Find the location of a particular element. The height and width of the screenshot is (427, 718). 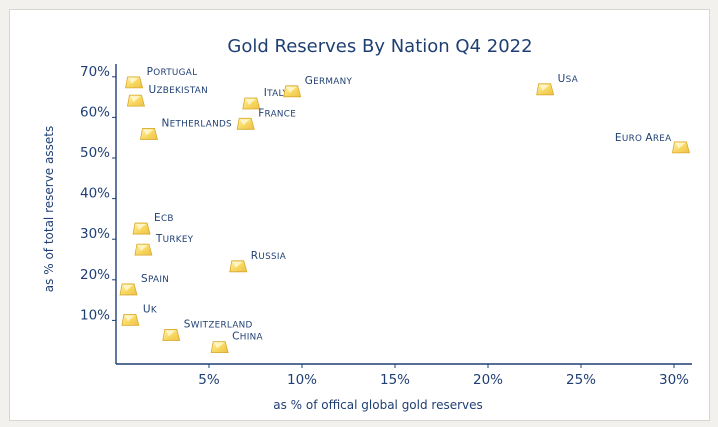

point-label: TURKEY is located at coordinates (174, 239).